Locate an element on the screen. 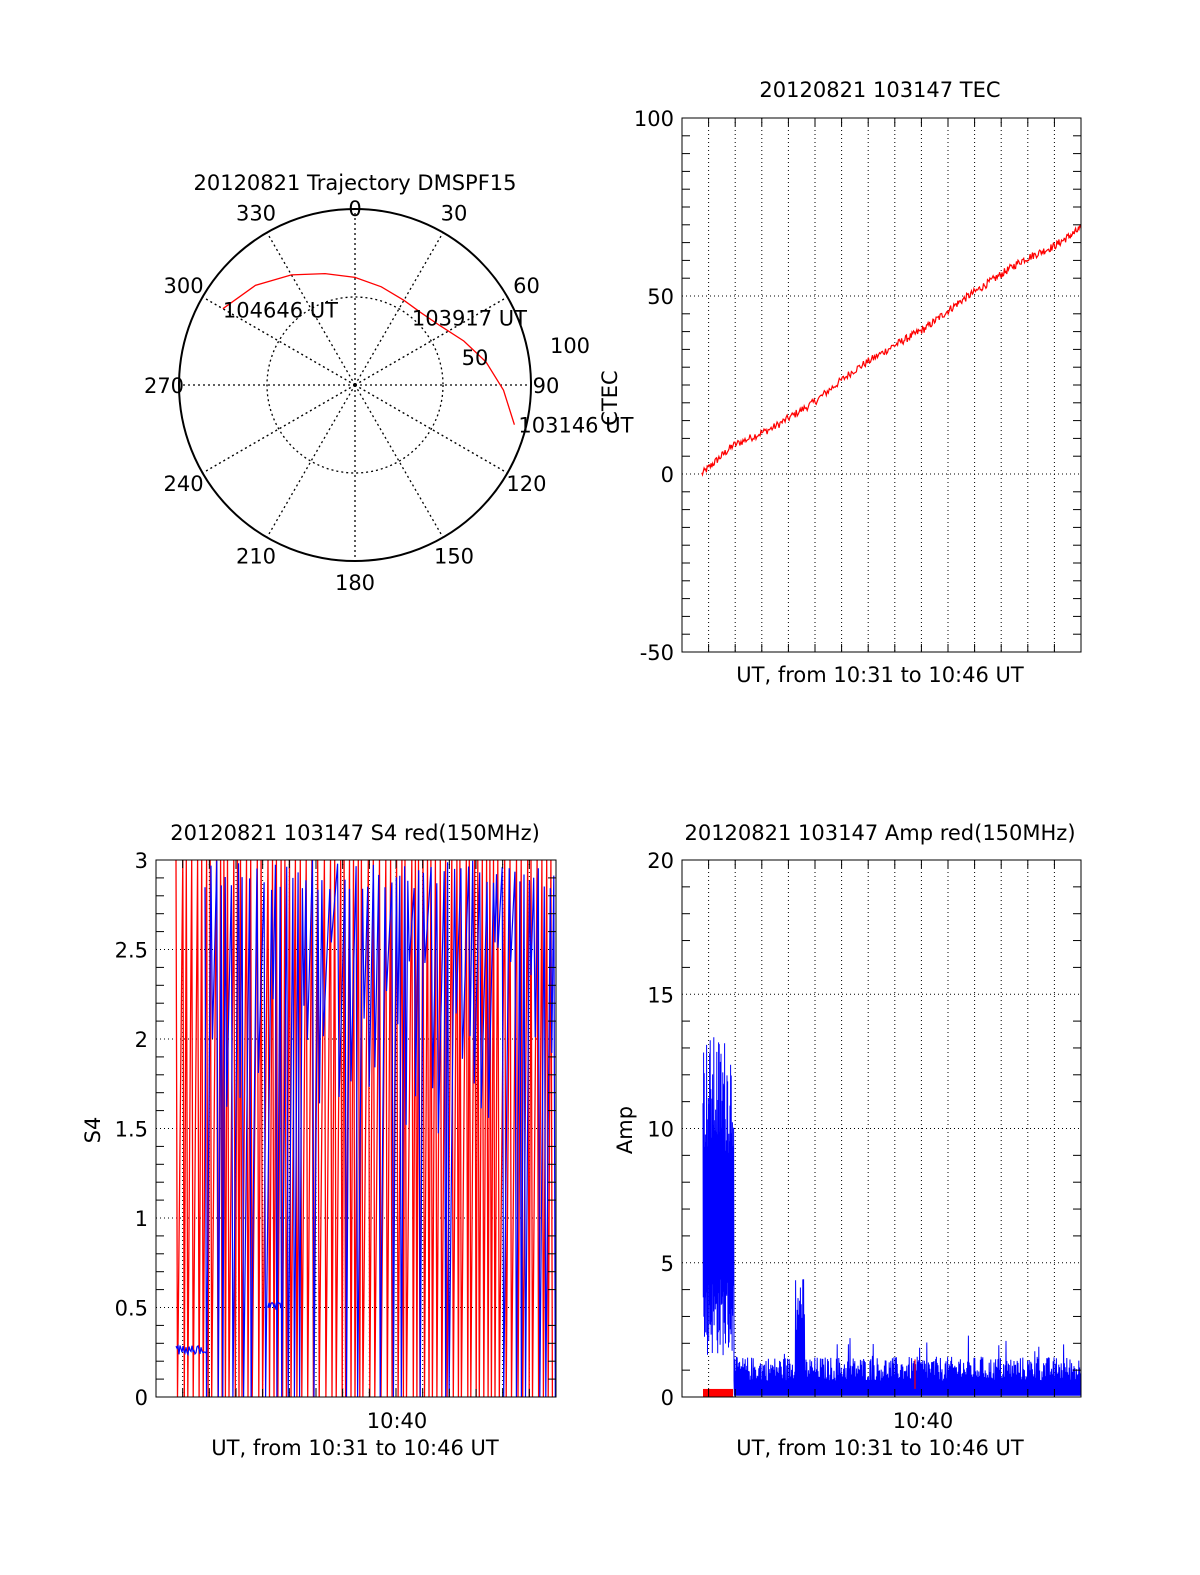 The image size is (1200, 1575). tec-x-axis-label: UT, from 10:31 to 10:46 UT is located at coordinates (880, 675).